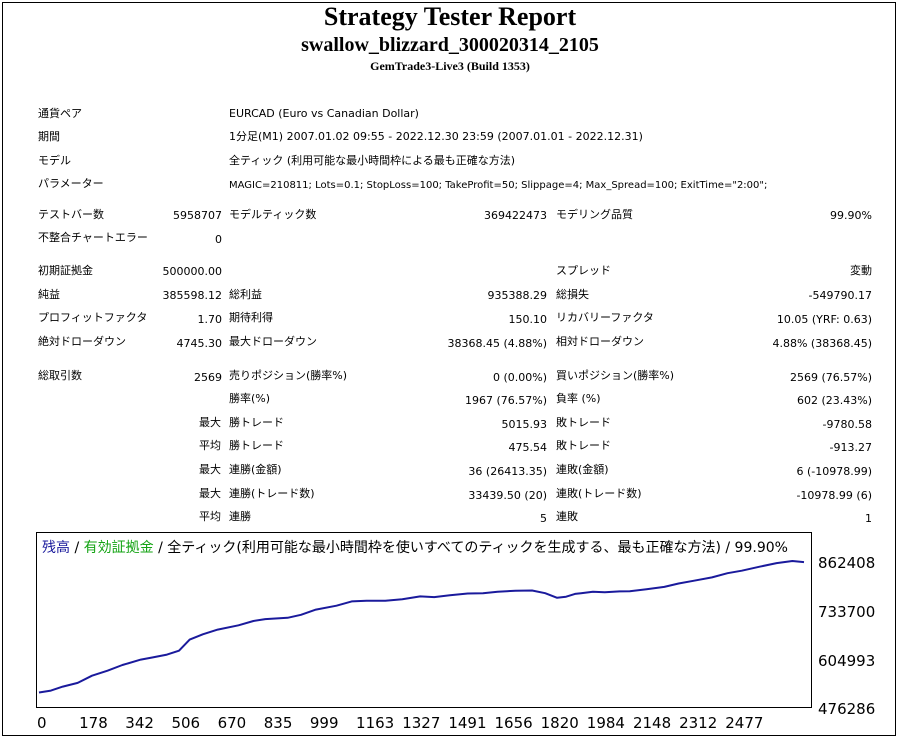 The width and height of the screenshot is (900, 740). Describe the element at coordinates (834, 471) in the screenshot. I see `max-consecutive-losses-value: 6 (-10978.99)` at that location.